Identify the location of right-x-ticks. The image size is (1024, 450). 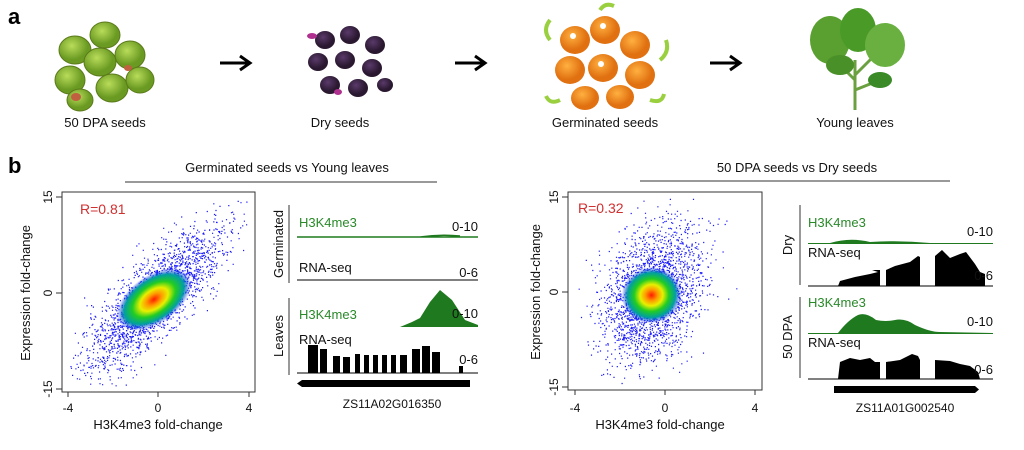
(665, 392).